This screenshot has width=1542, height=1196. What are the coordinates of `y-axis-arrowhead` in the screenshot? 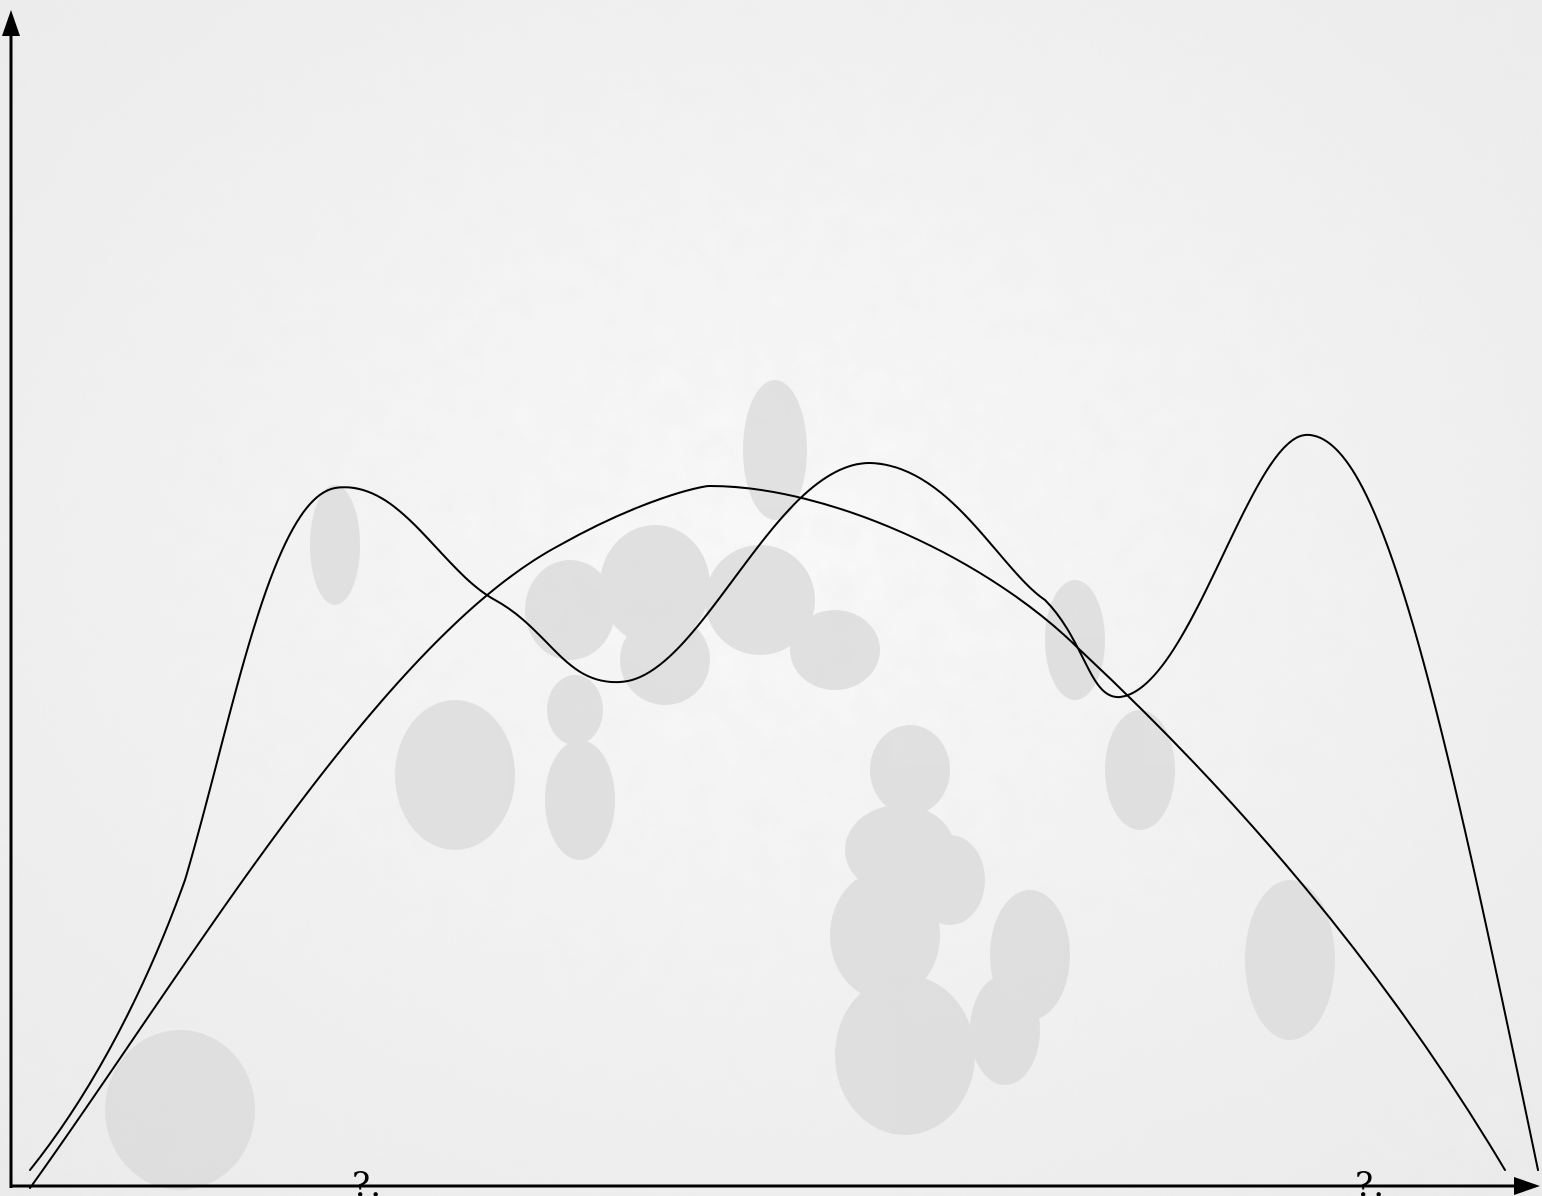 It's located at (11, 23).